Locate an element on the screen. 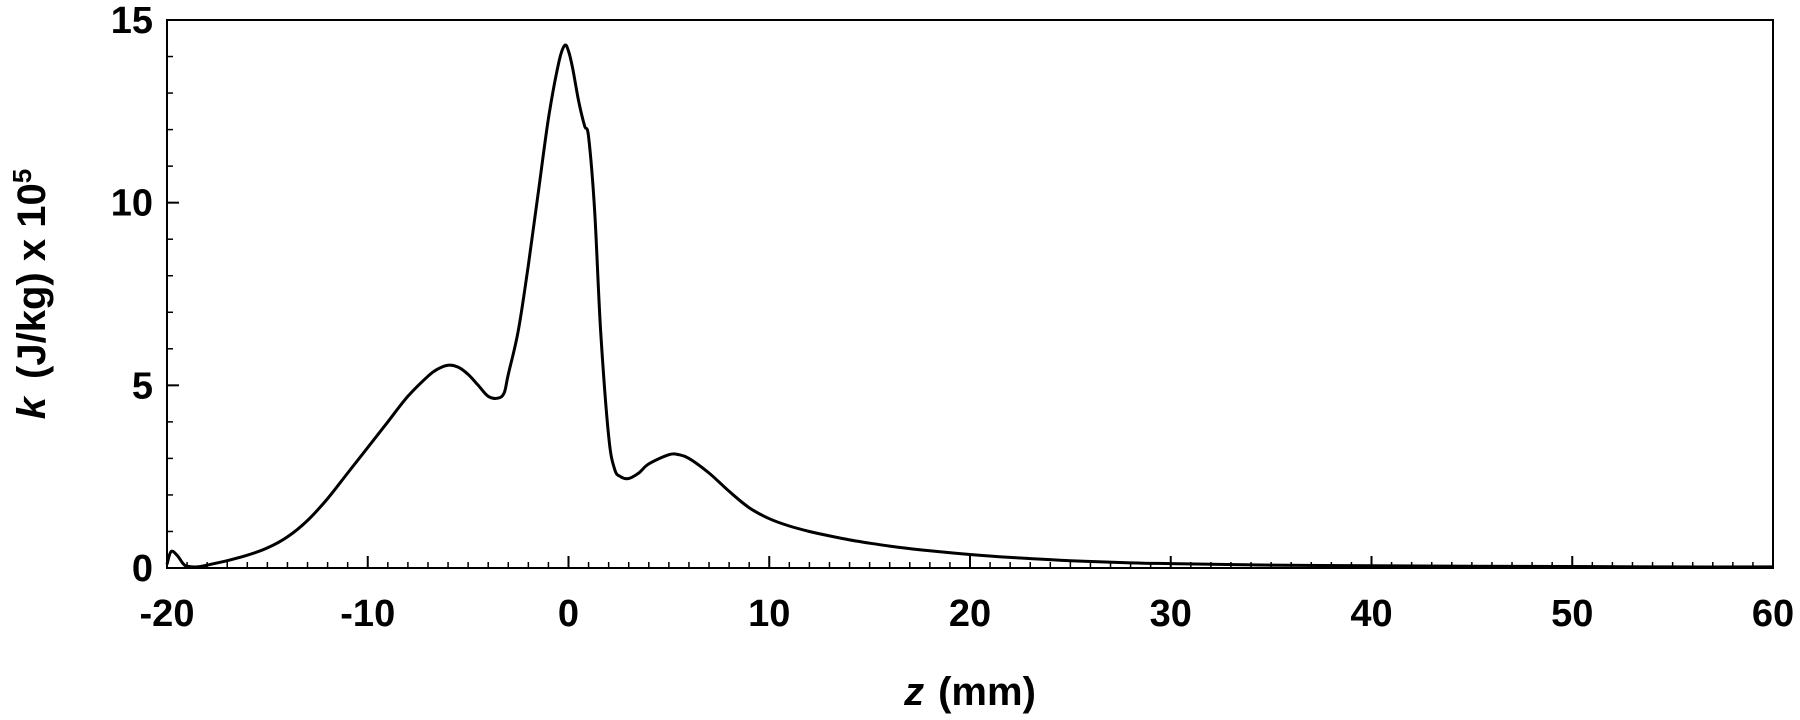 This screenshot has width=1800, height=720. x-axis-units: (mm) is located at coordinates (987, 692).